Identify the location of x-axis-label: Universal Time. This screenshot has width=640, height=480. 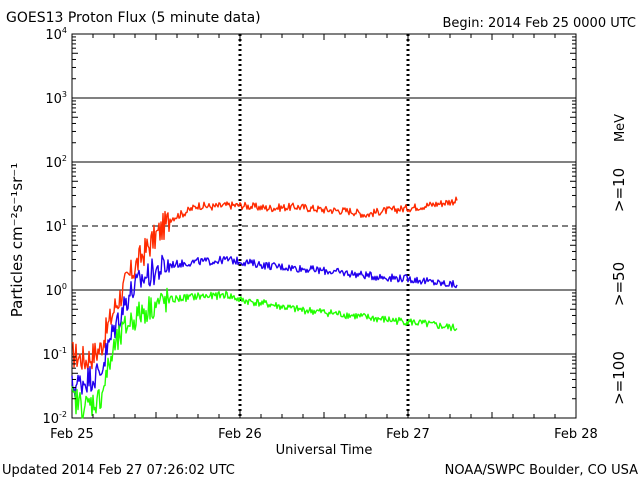
(324, 450).